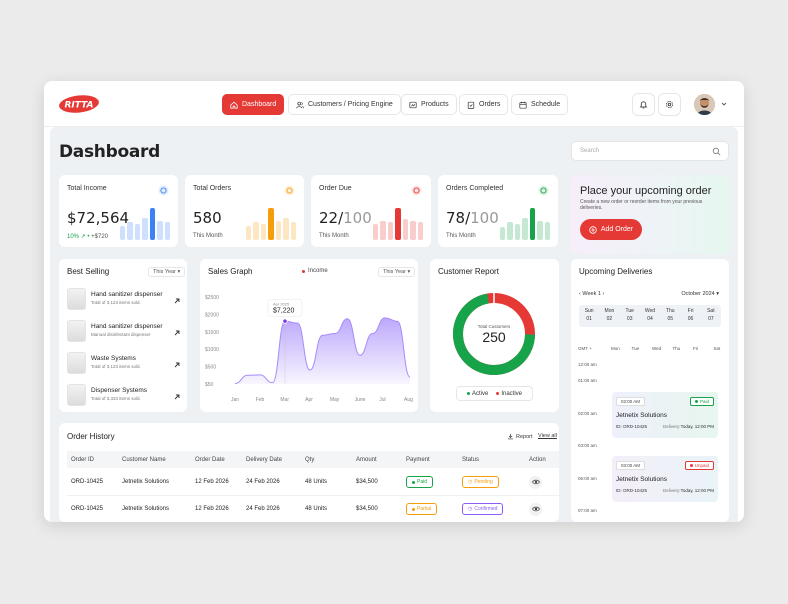 The width and height of the screenshot is (788, 604). I want to click on kpi-card-total-income: Total Income $72,564 10% ↗ • +$720, so click(118, 211).